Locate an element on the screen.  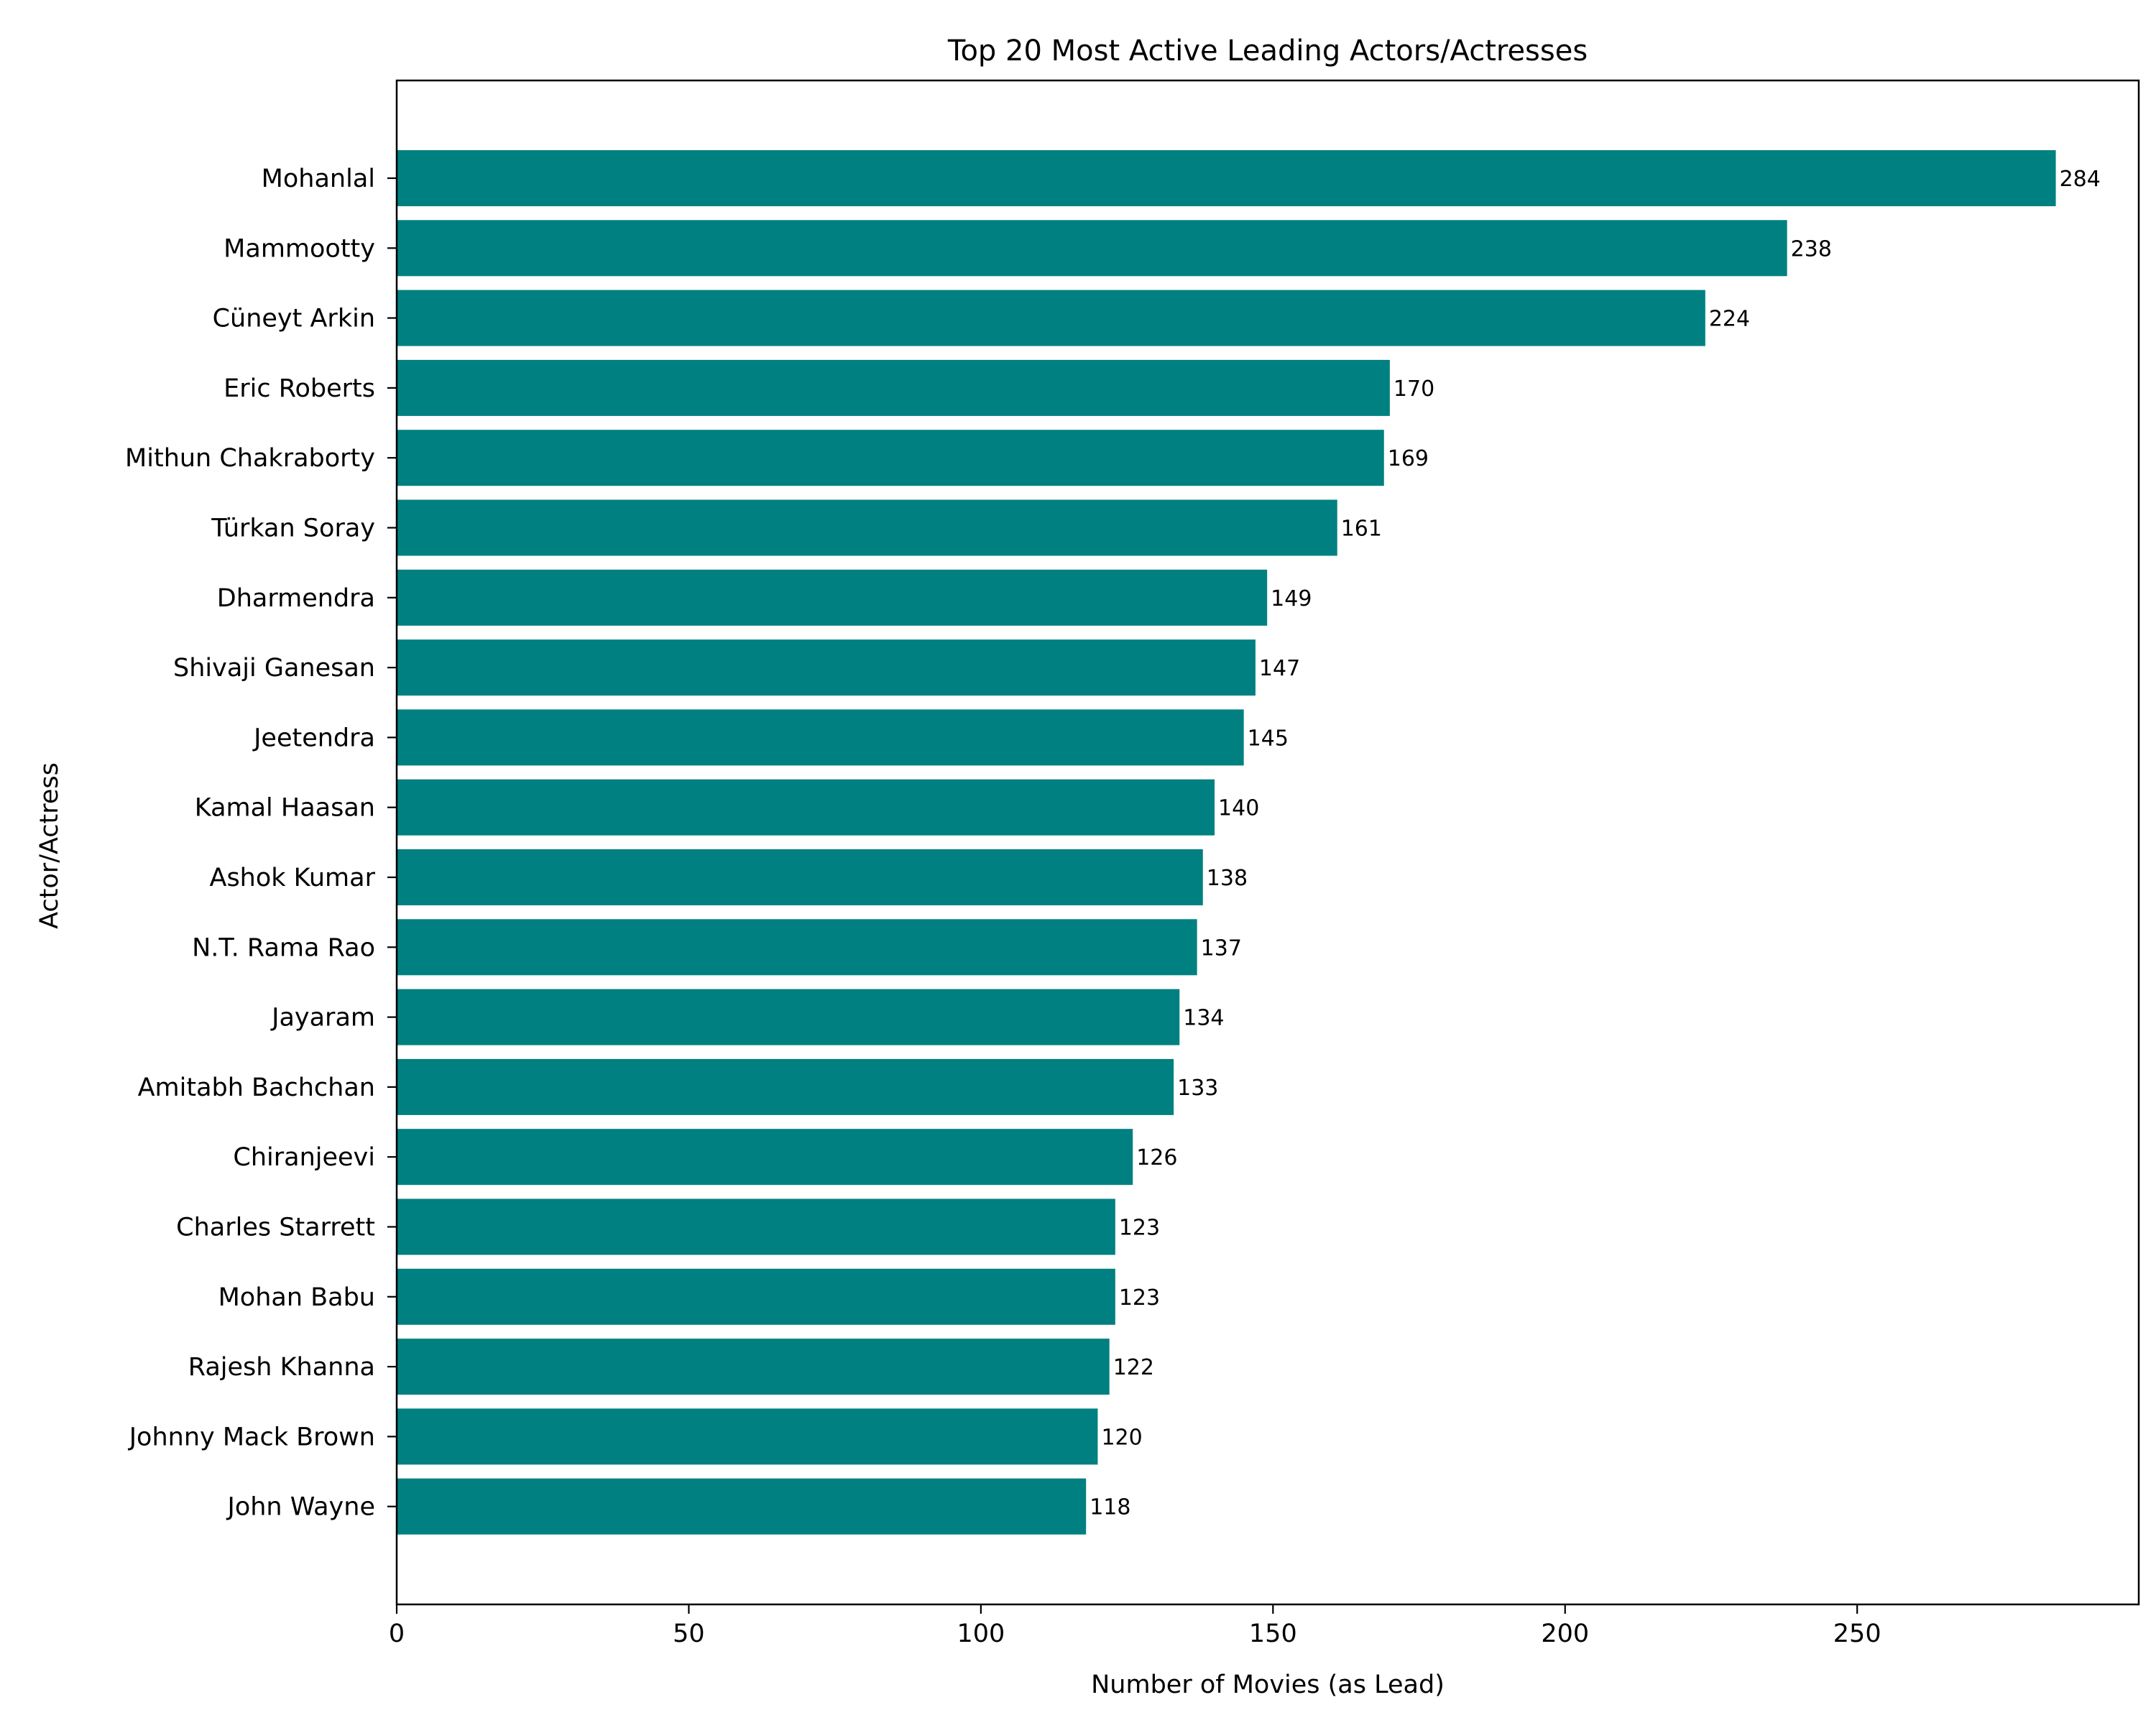
data-label: 170 is located at coordinates (1413, 389).